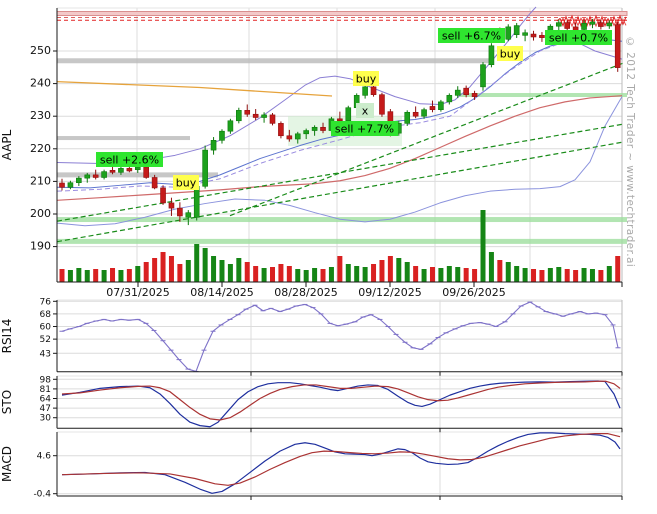  Describe the element at coordinates (40, 180) in the screenshot. I see `svg-text: 210` at that location.